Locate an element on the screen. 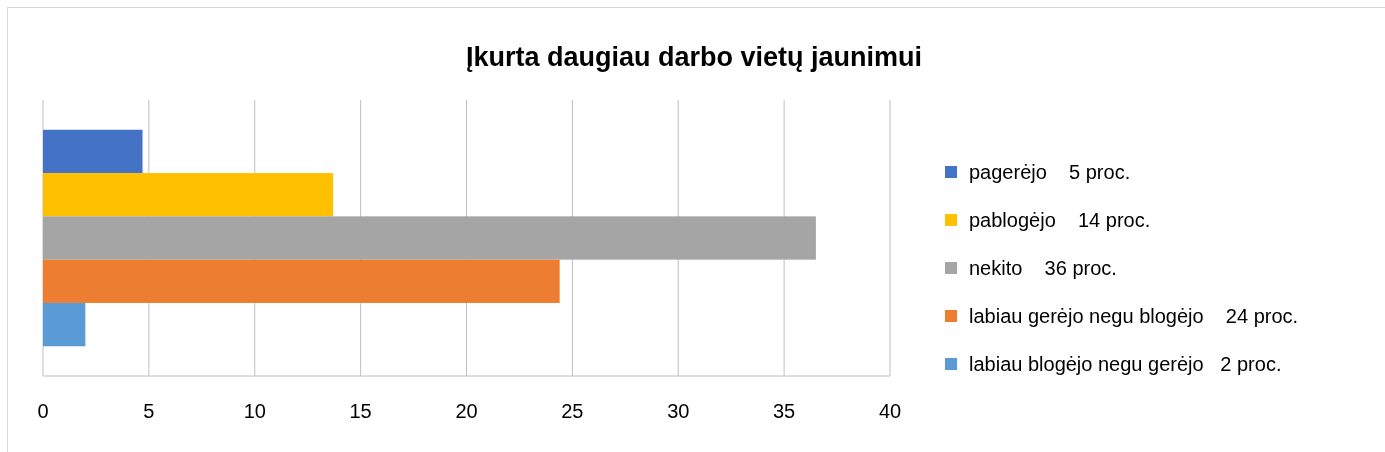 Image resolution: width=1385 pixels, height=452 pixels. x-tick-label: 10 is located at coordinates (254, 411).